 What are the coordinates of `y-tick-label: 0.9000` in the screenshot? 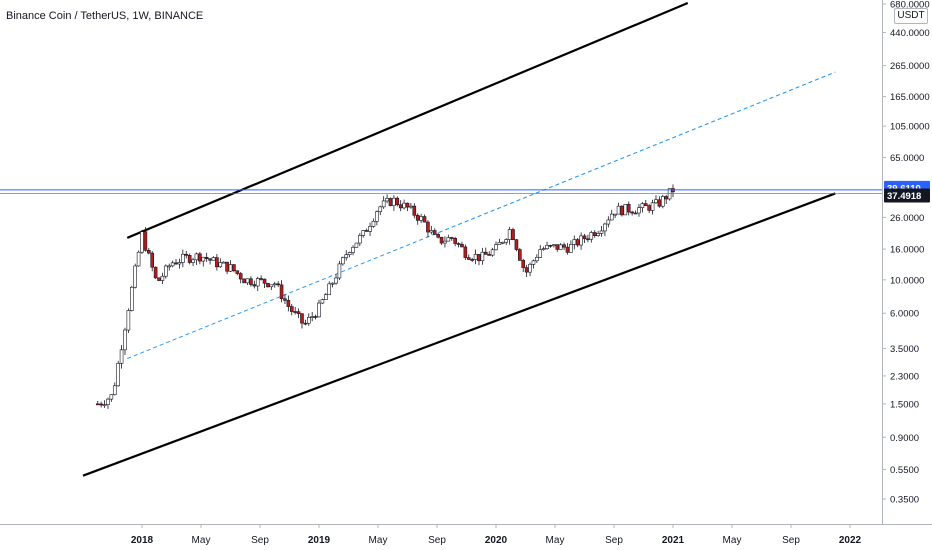 It's located at (904, 438).